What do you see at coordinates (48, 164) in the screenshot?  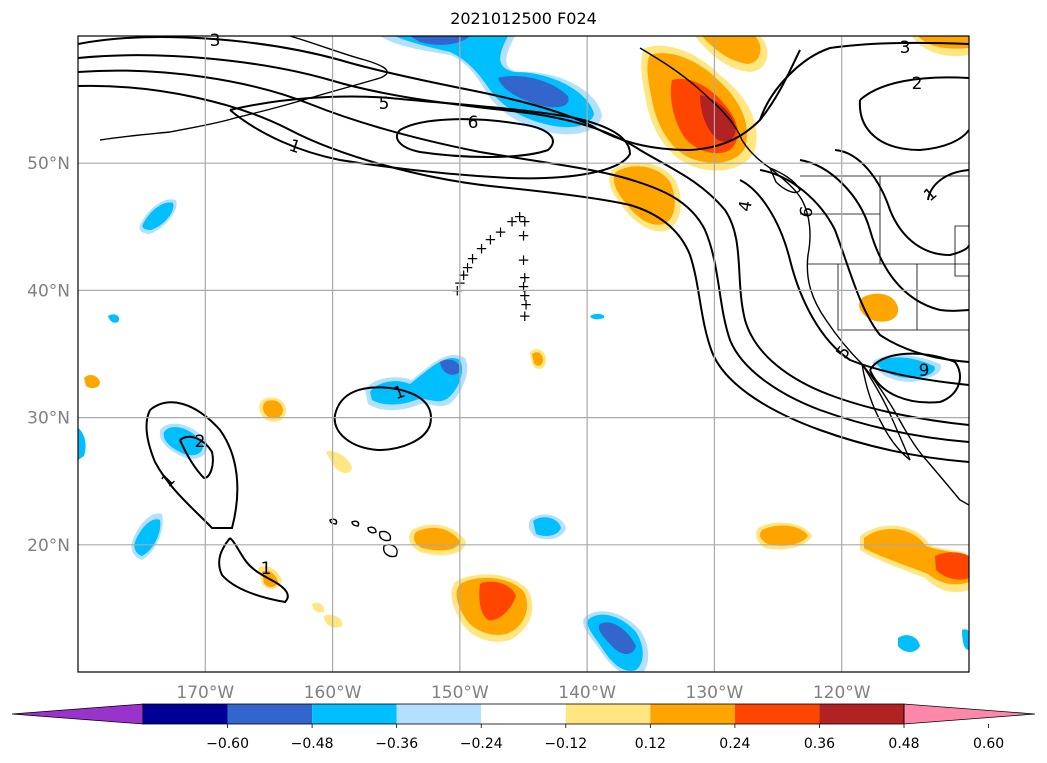 I see `lat-tick-label: 50°N` at bounding box center [48, 164].